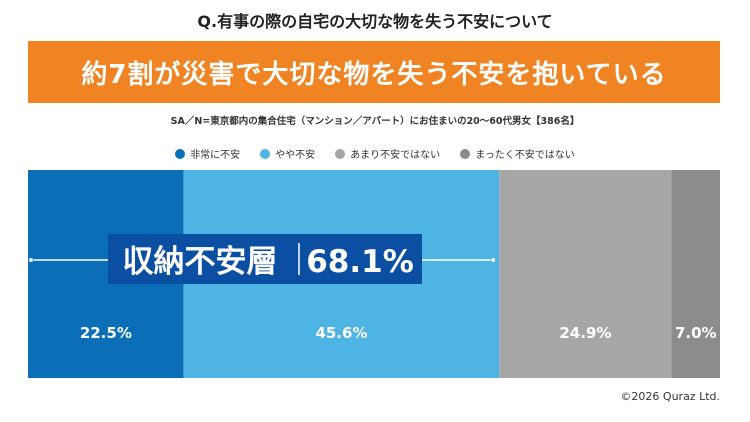 The width and height of the screenshot is (750, 422). What do you see at coordinates (360, 262) in the screenshot?
I see `callout-value: 68.1%` at bounding box center [360, 262].